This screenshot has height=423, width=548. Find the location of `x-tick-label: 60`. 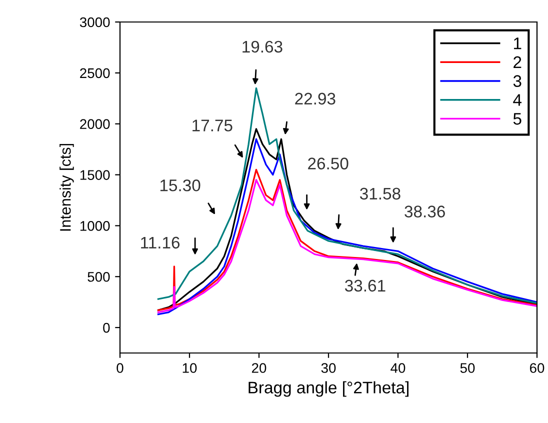

x-tick-label: 60 is located at coordinates (537, 368).